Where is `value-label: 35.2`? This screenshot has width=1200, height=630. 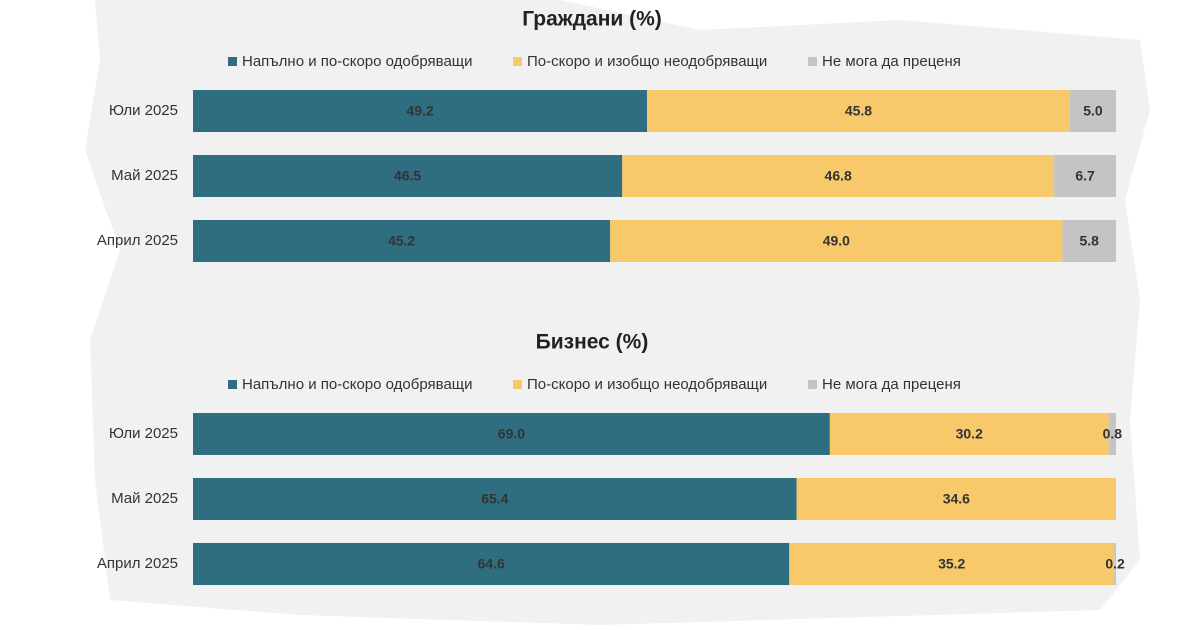
value-label: 35.2 is located at coordinates (951, 564).